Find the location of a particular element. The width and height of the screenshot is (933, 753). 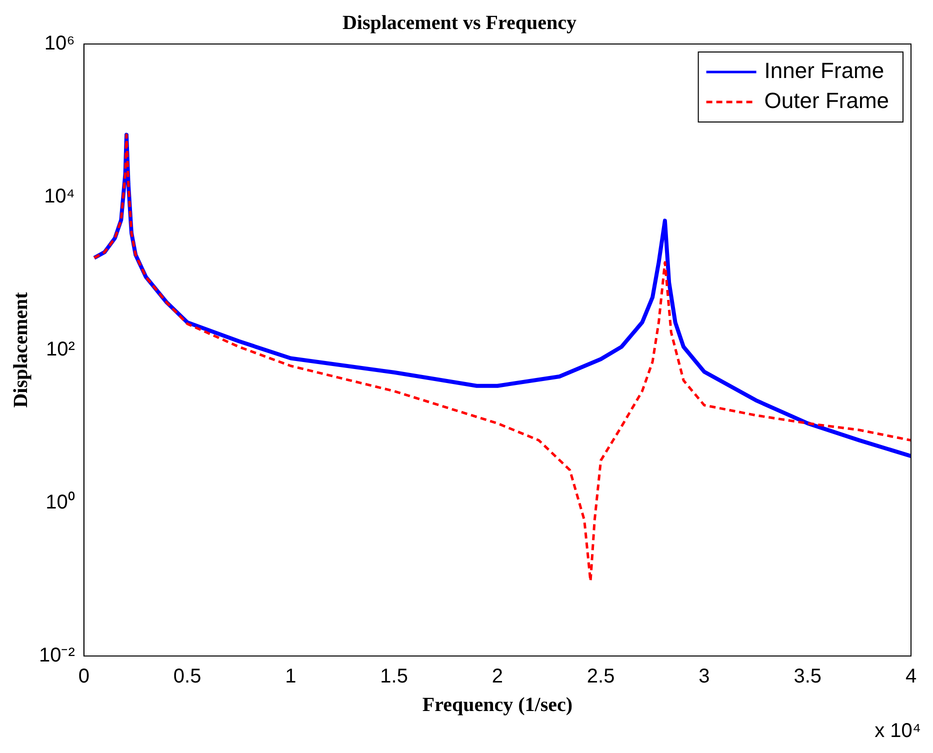

legend-label: Outer Frame is located at coordinates (827, 101).